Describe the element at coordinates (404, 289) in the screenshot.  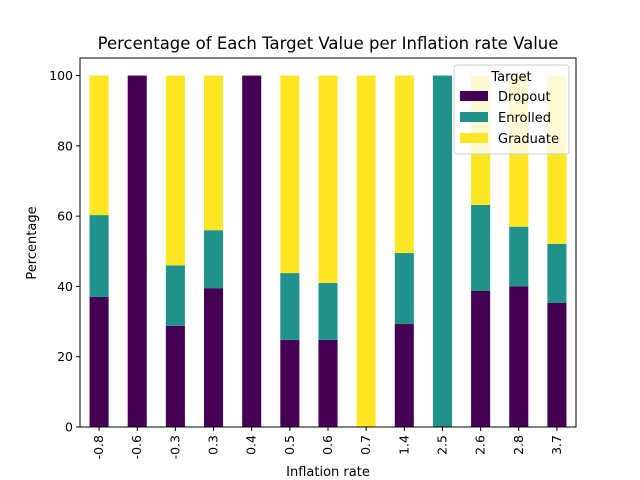
I see `bar-enrolled-1.4` at that location.